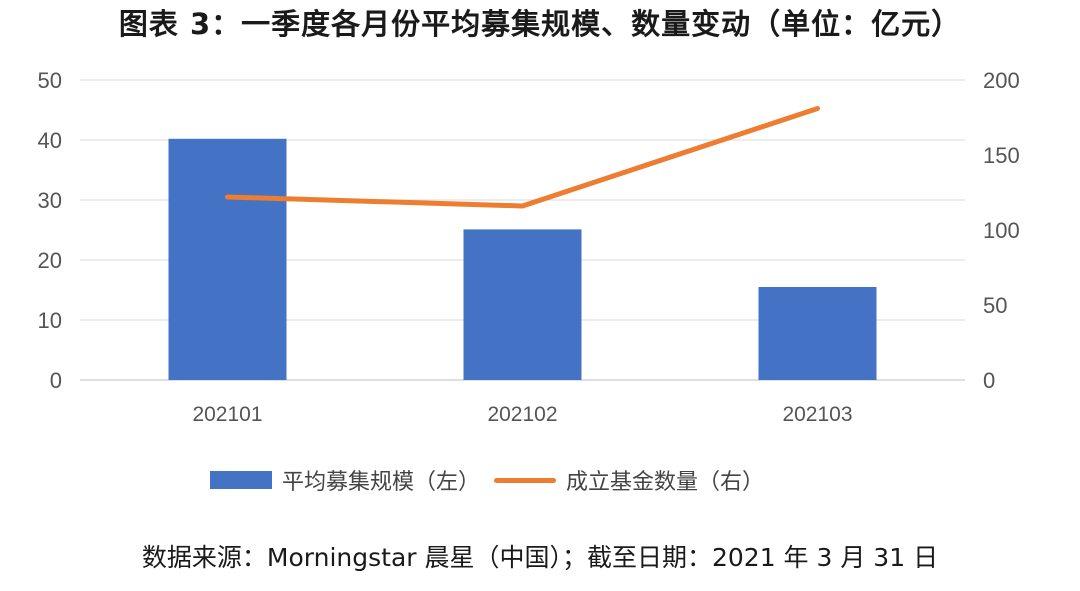  I want to click on legend: 平均募集规模（左） 成立基金数量（右）, so click(487, 480).